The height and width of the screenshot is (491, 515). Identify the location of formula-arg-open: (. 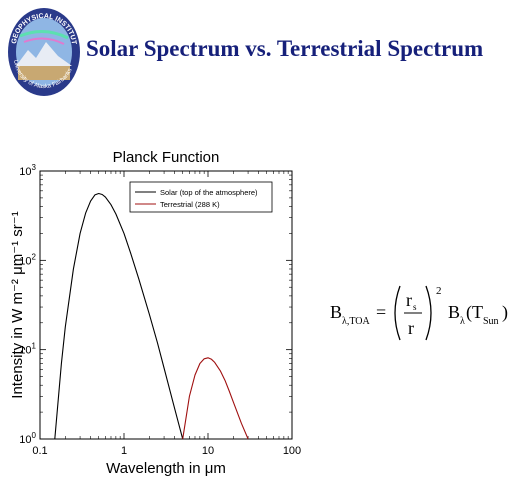
(469, 312).